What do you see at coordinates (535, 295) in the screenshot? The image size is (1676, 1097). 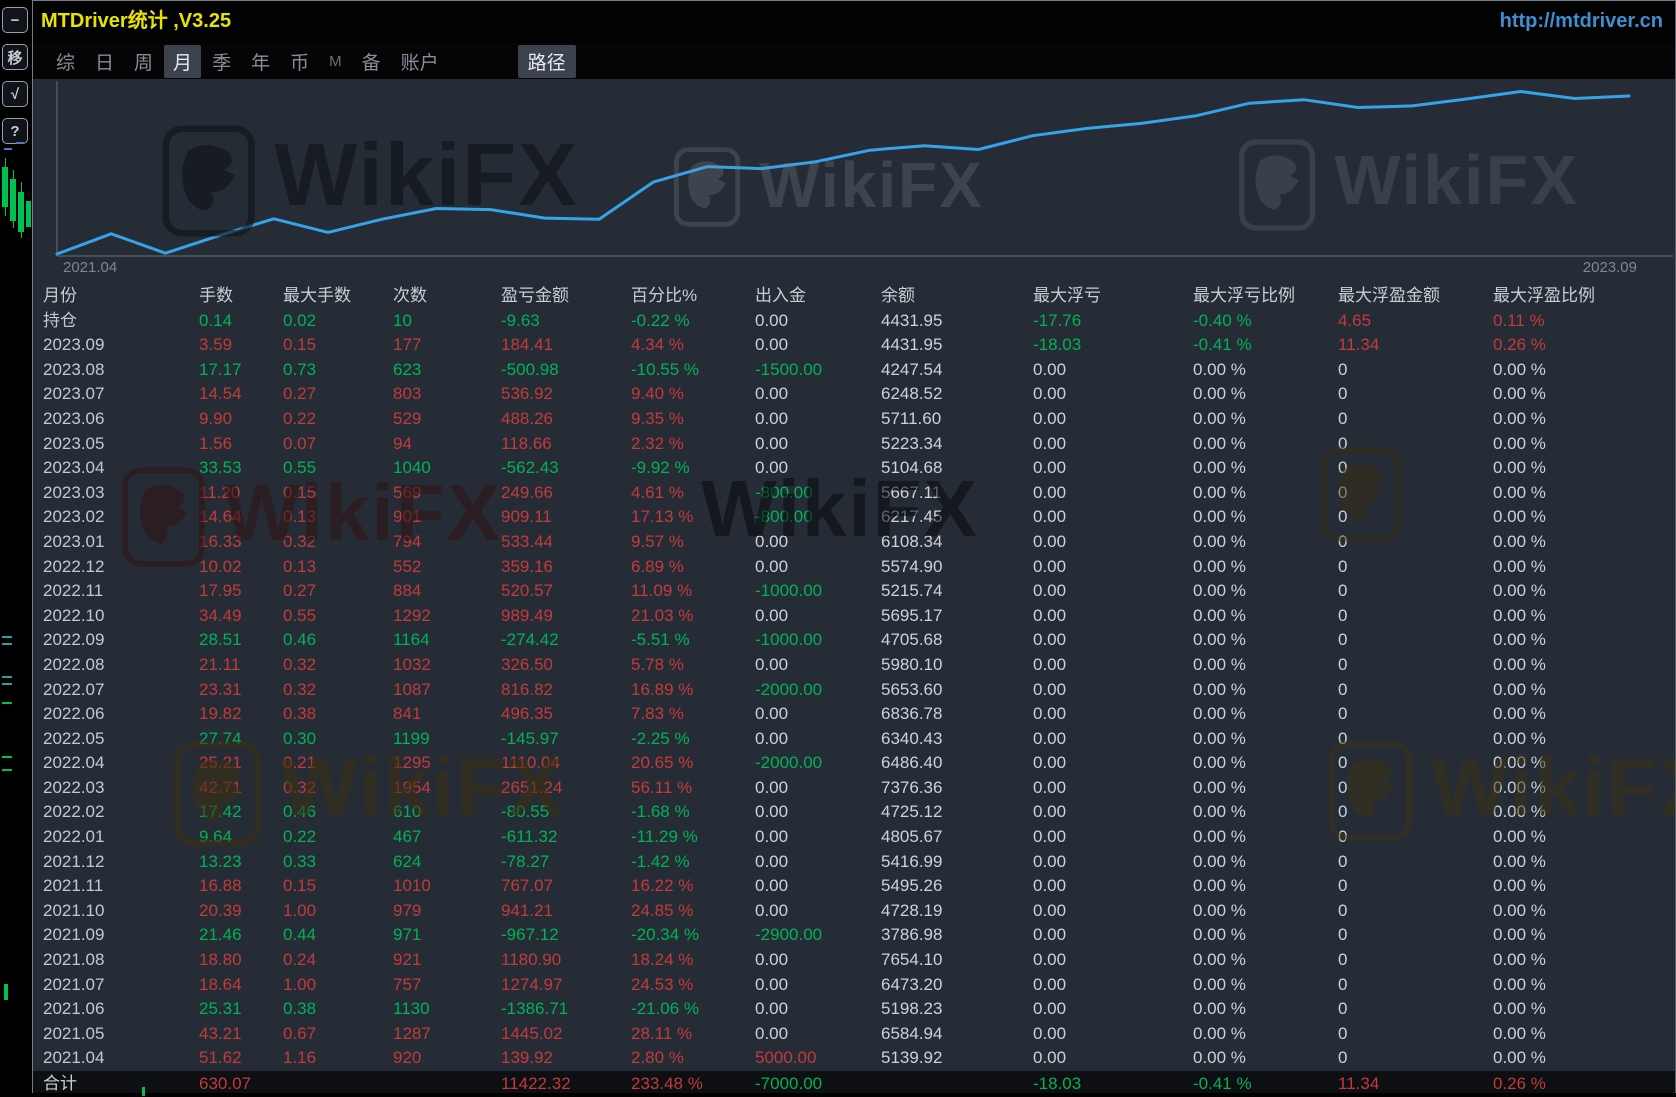 I see `column-header: 盈亏金额` at bounding box center [535, 295].